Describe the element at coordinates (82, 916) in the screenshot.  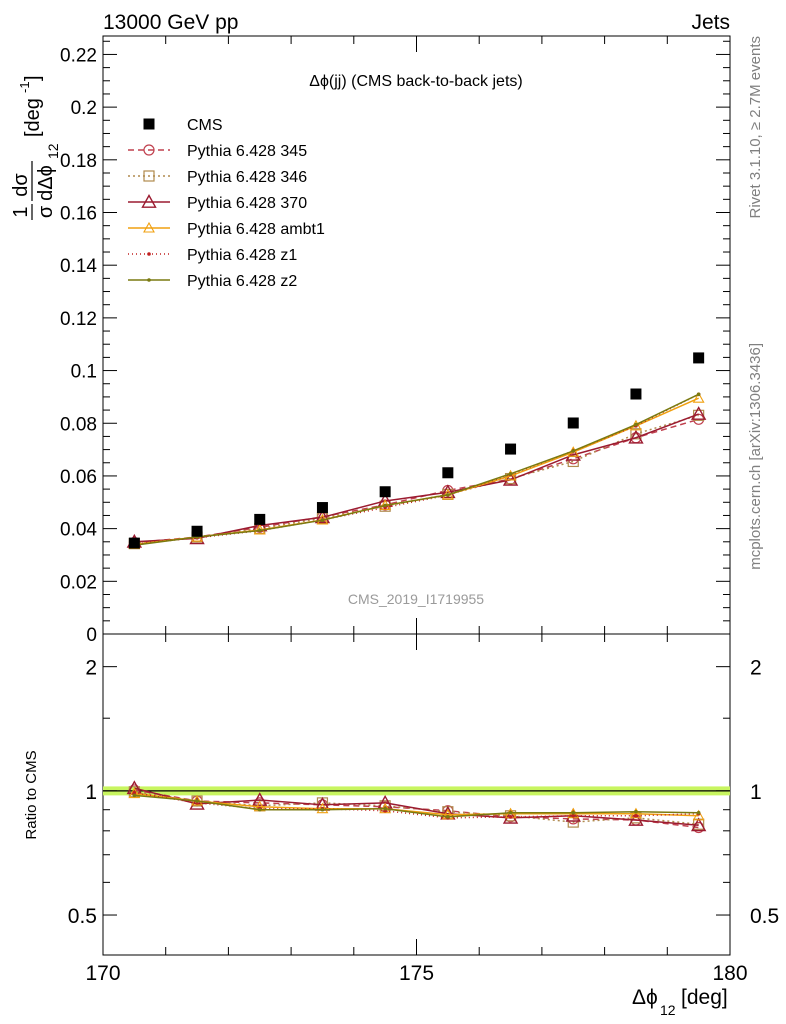
I see `ratio-ytick-label-left: 0.5` at that location.